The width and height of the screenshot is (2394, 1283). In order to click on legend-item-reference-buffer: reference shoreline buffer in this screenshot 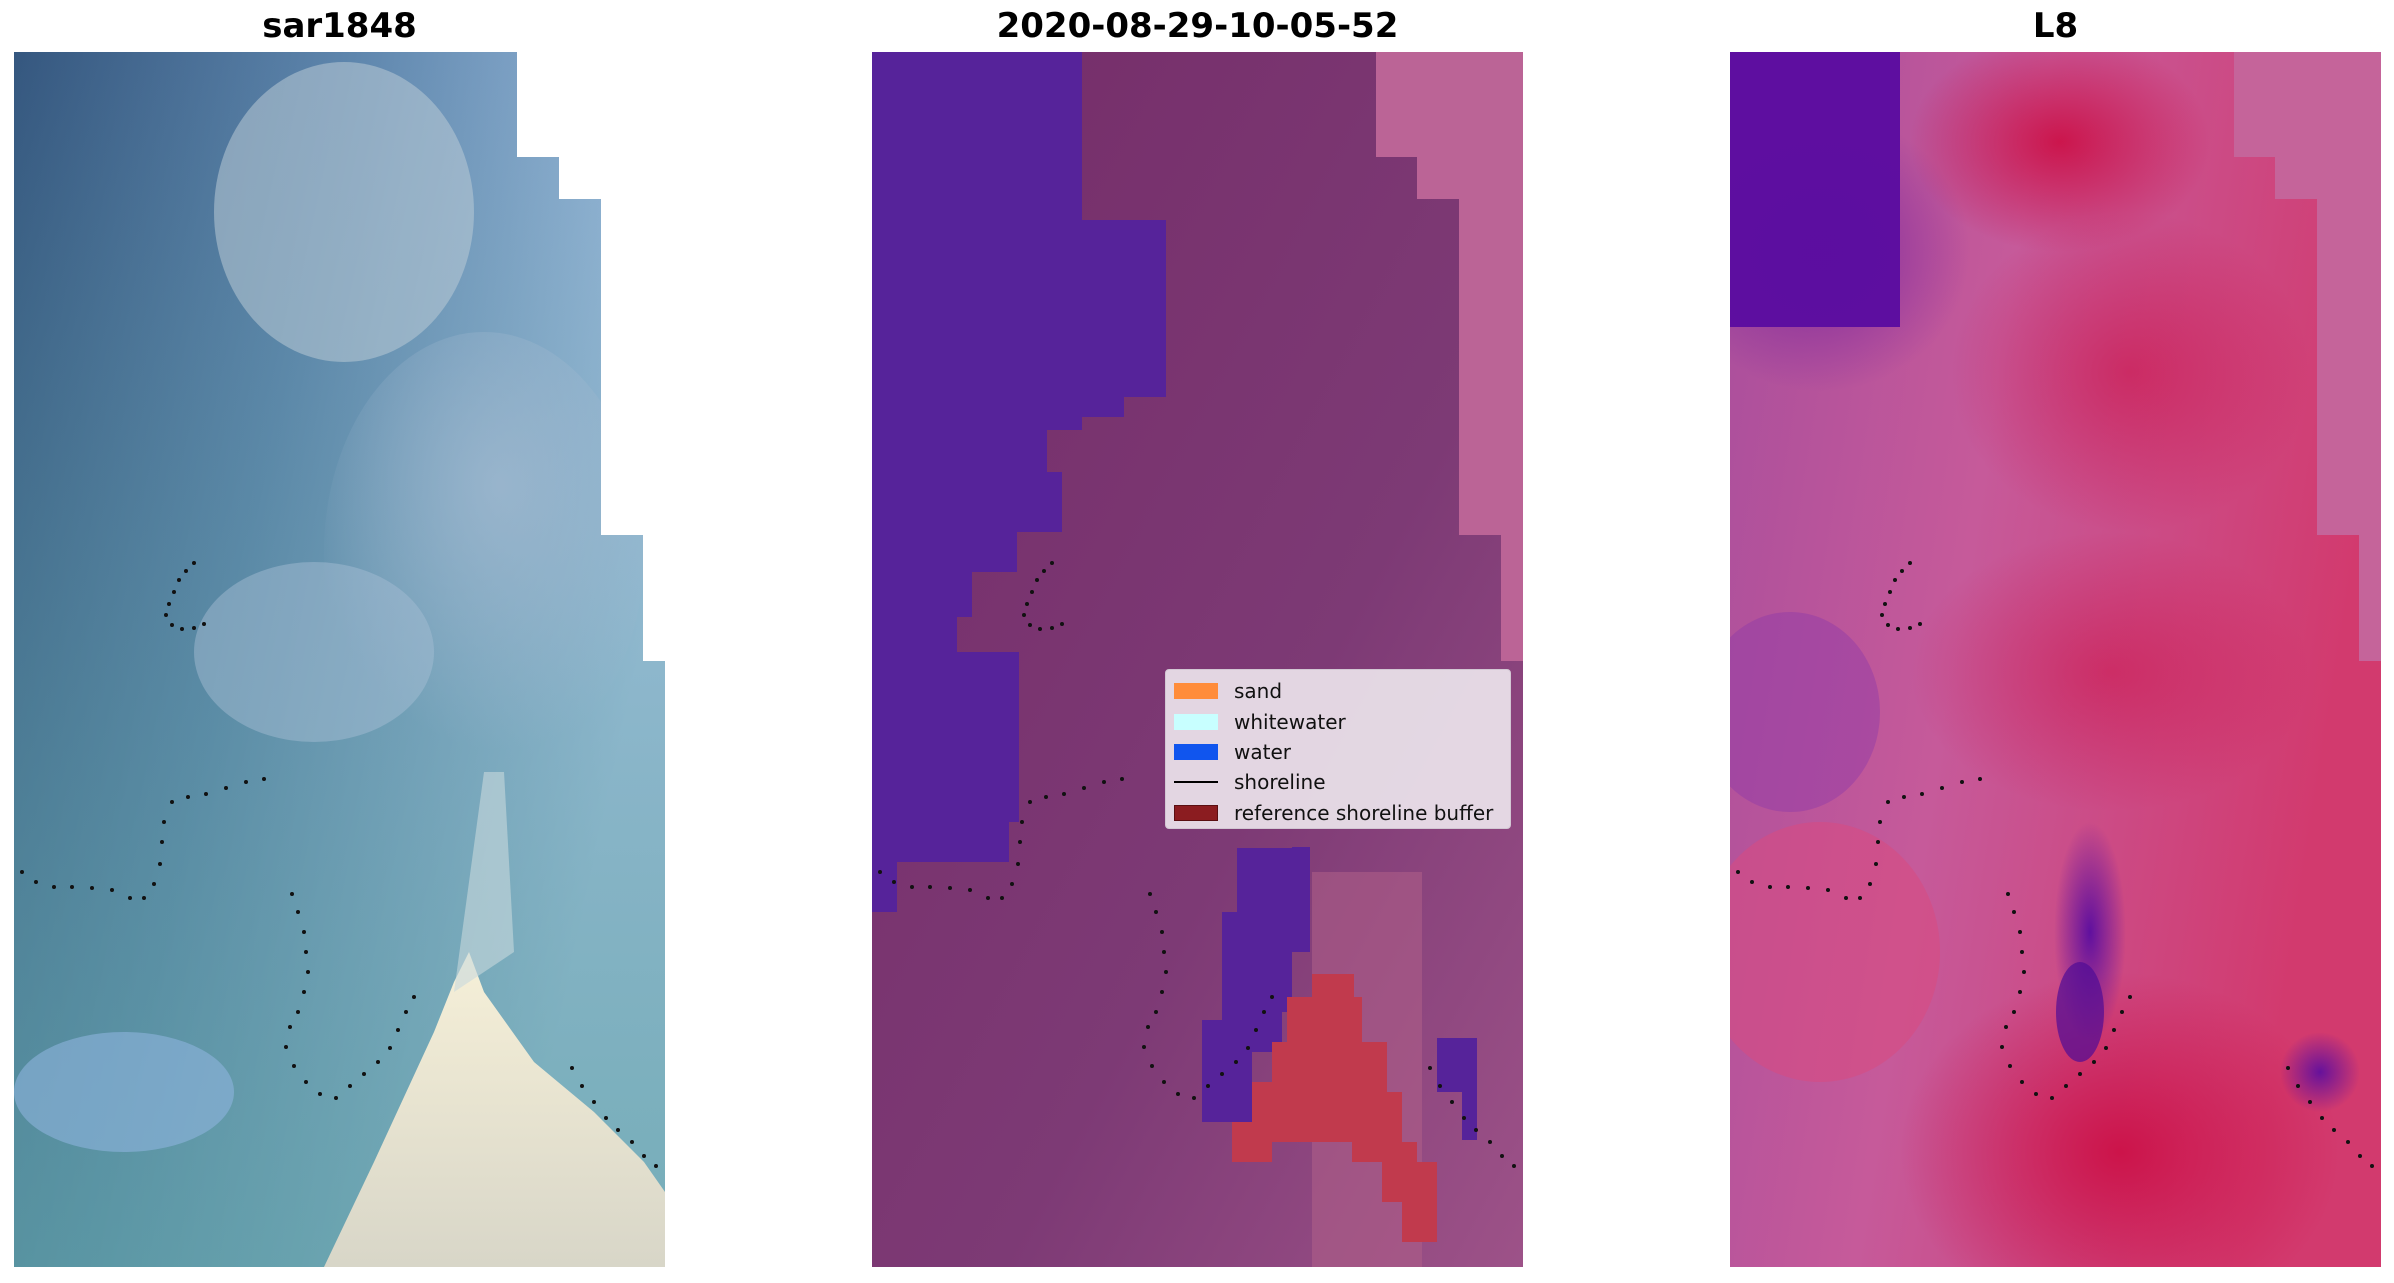, I will do `click(1338, 813)`.